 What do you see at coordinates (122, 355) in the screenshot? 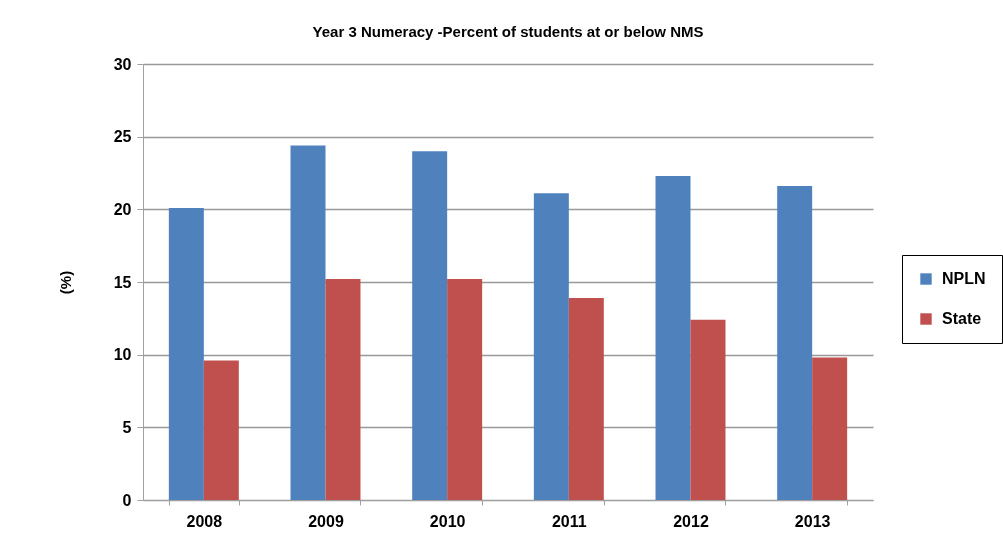
I see `y-tick-label: 10` at bounding box center [122, 355].